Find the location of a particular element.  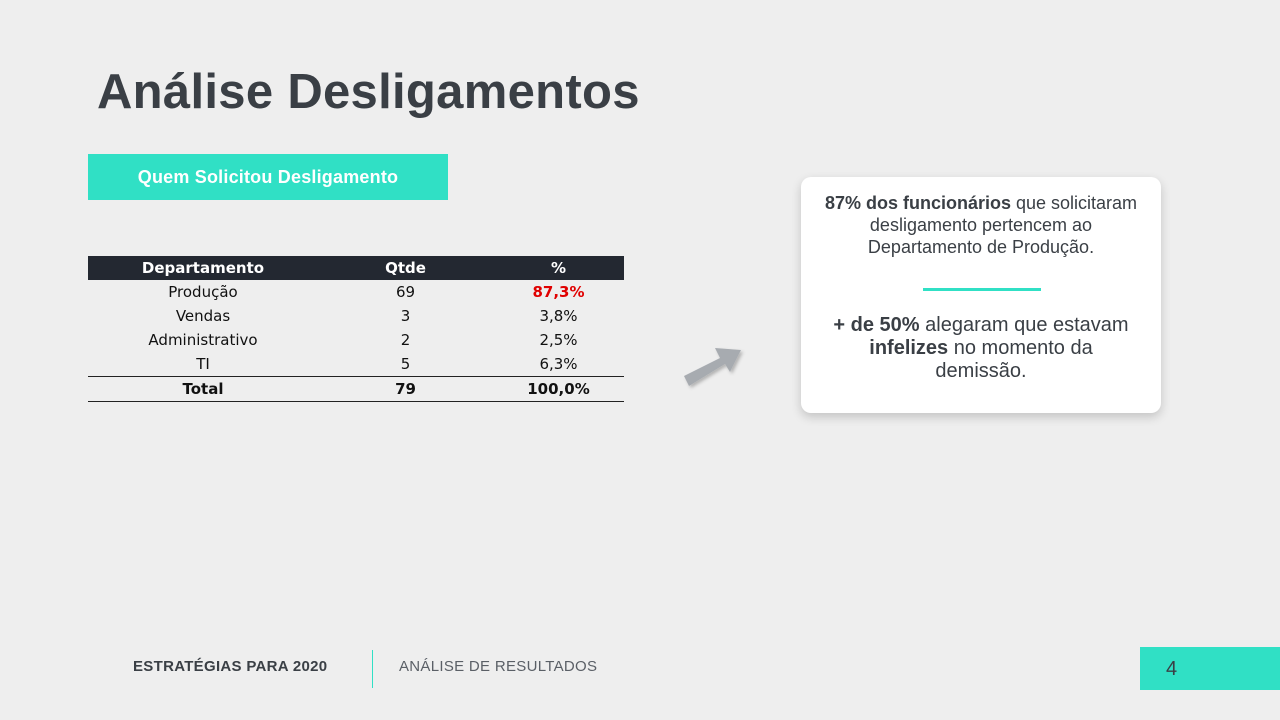

cell-departamento: Administrativo is located at coordinates (203, 340).